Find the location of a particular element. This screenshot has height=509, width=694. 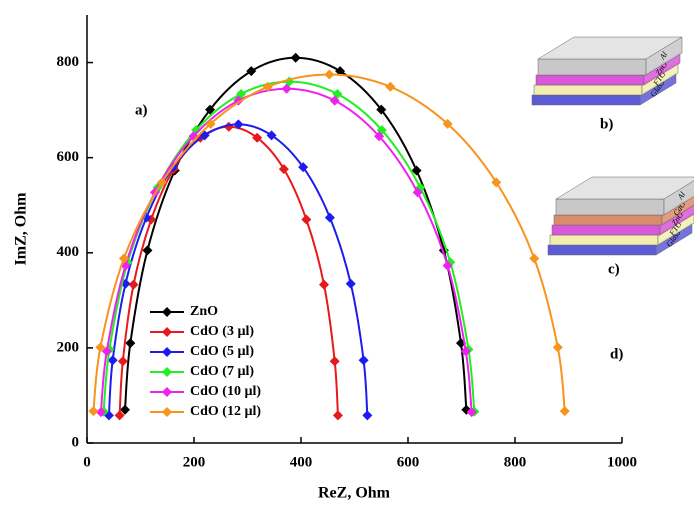

x-tick-label: 0 is located at coordinates (87, 462).